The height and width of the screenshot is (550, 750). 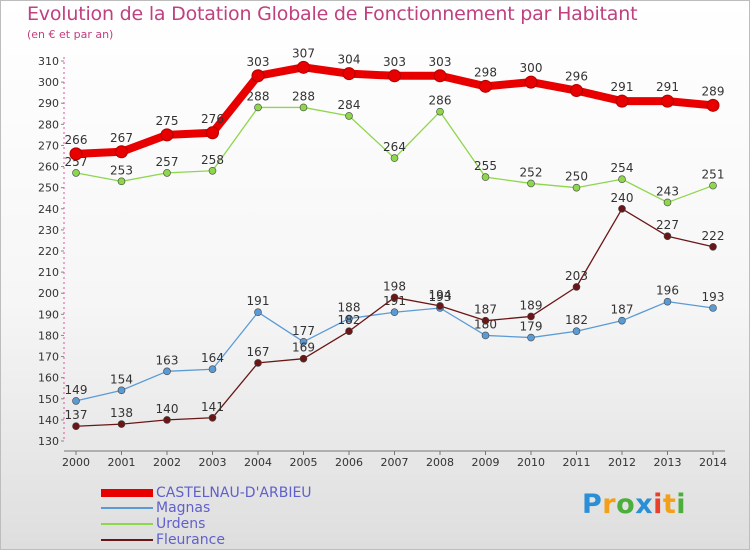 What do you see at coordinates (121, 379) in the screenshot?
I see `data-label: 154` at bounding box center [121, 379].